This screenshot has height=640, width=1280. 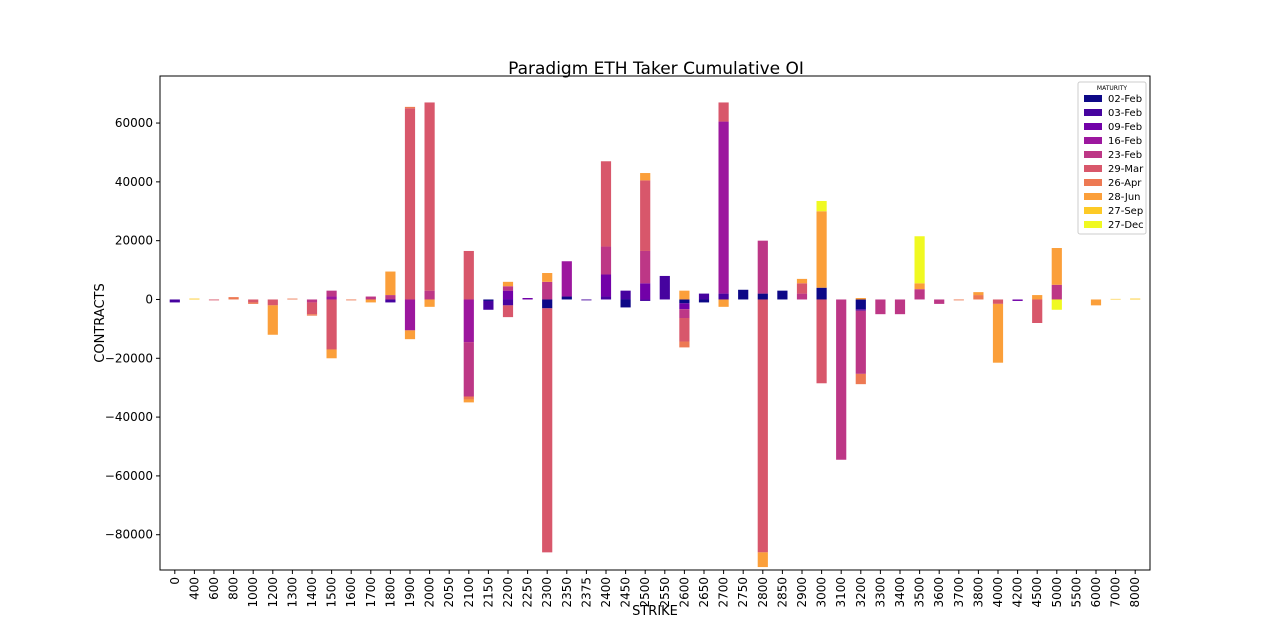 I want to click on x-tick-label: 3800, so click(x=978, y=592).